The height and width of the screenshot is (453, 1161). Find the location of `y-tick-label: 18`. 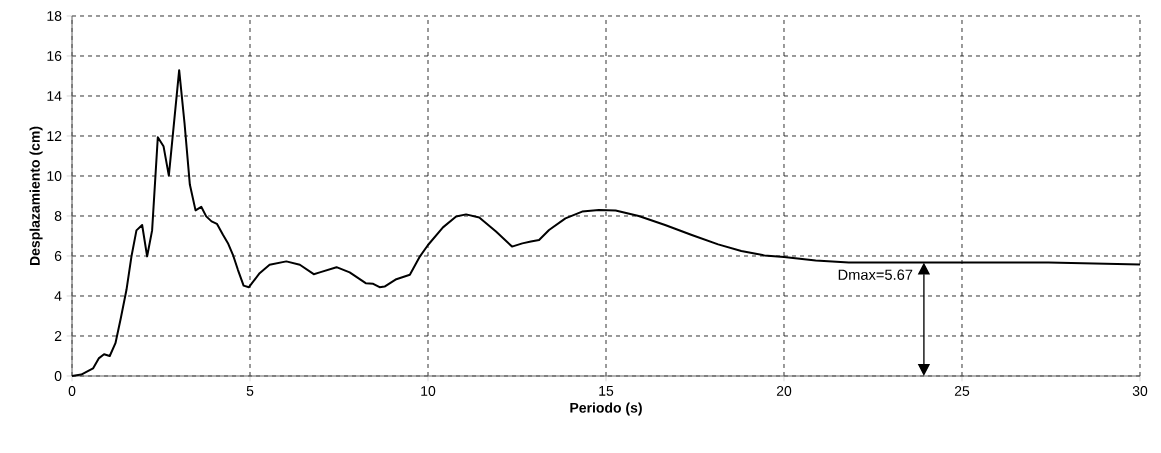

y-tick-label: 18 is located at coordinates (54, 16).